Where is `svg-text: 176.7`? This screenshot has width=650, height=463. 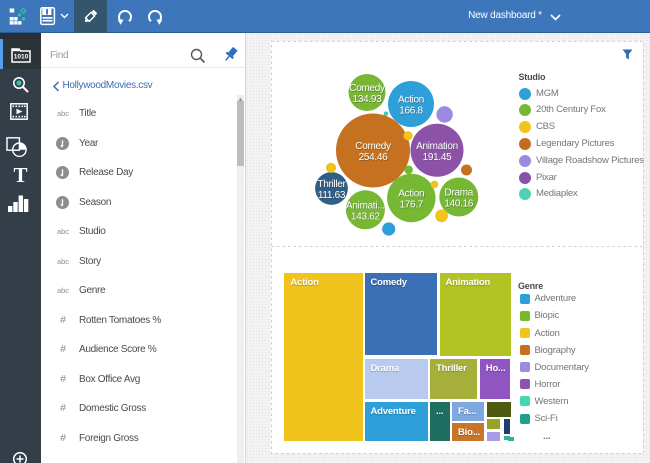
svg-text: 176.7 is located at coordinates (412, 205).